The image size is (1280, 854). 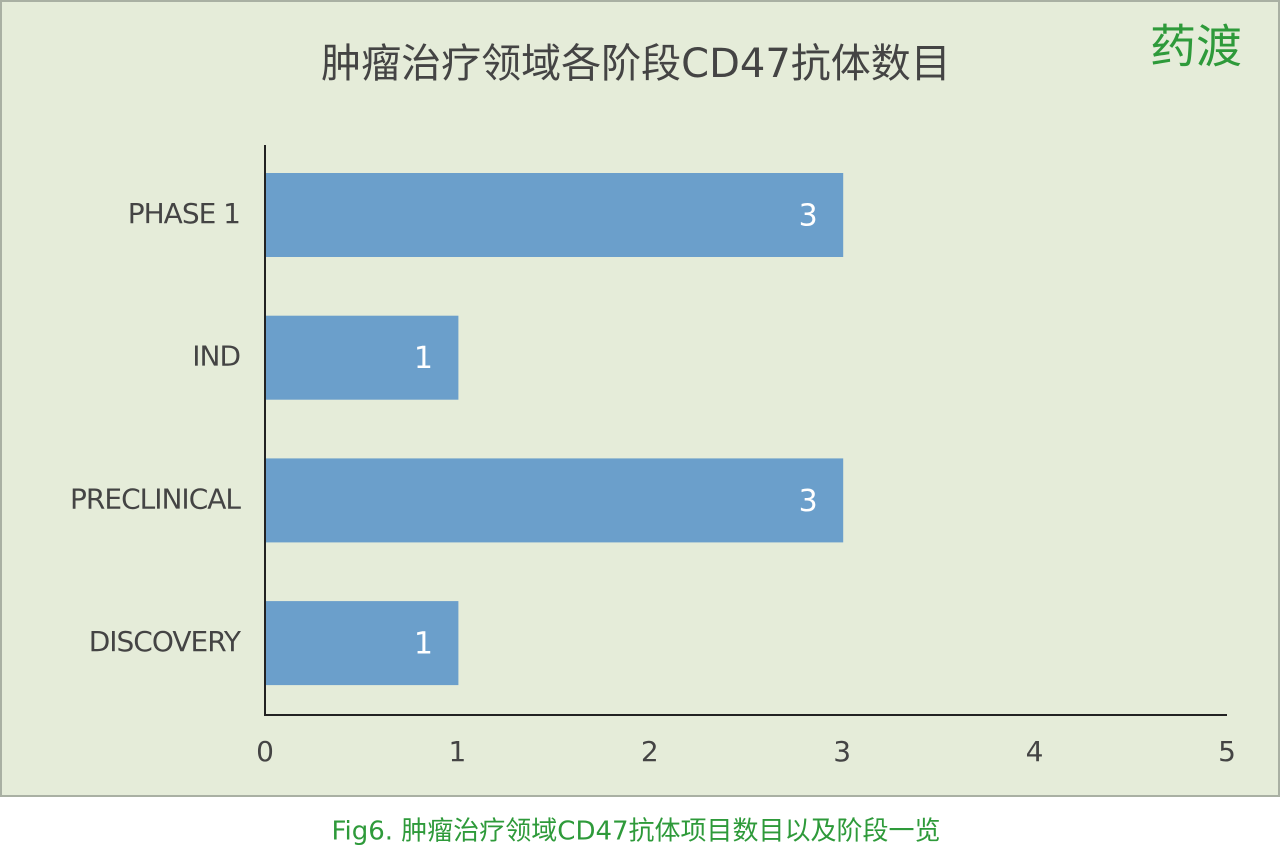 I want to click on y-tick-label: PHASE 1, so click(x=184, y=213).